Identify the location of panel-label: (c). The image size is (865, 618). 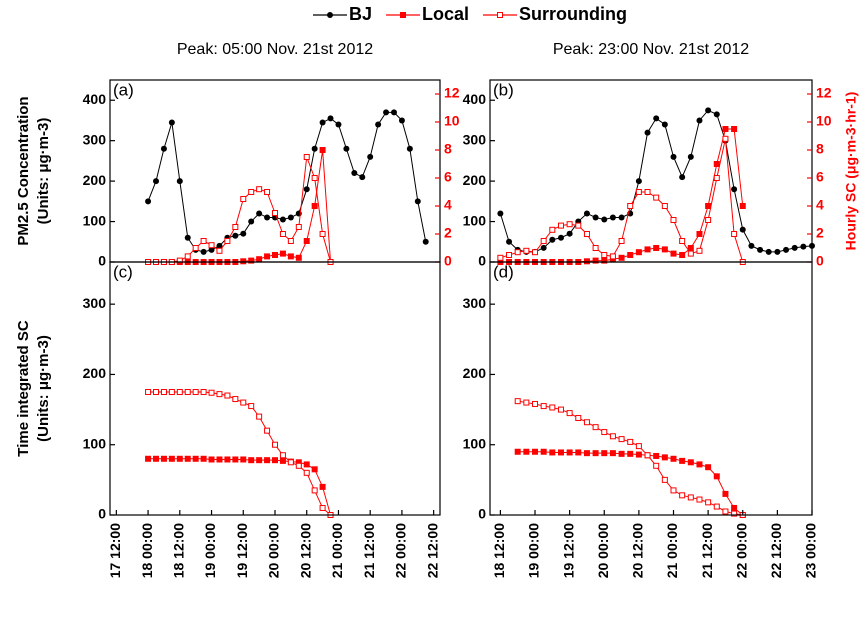
(123, 271).